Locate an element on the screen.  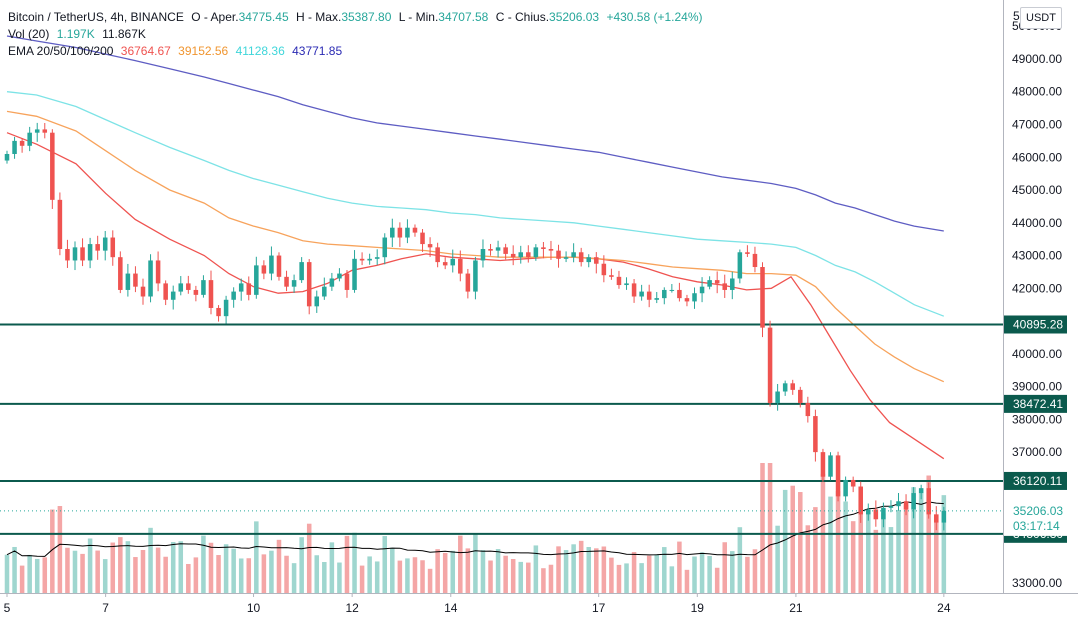
x-tick-label: 7 is located at coordinates (105, 608).